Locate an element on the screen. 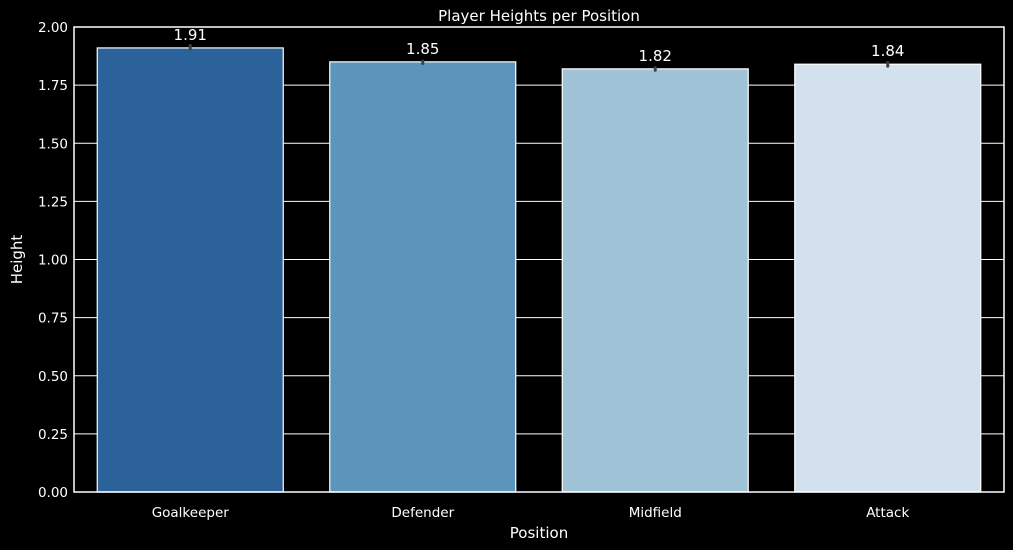 This screenshot has height=550, width=1013. x-tick-label: Goalkeeper is located at coordinates (191, 513).